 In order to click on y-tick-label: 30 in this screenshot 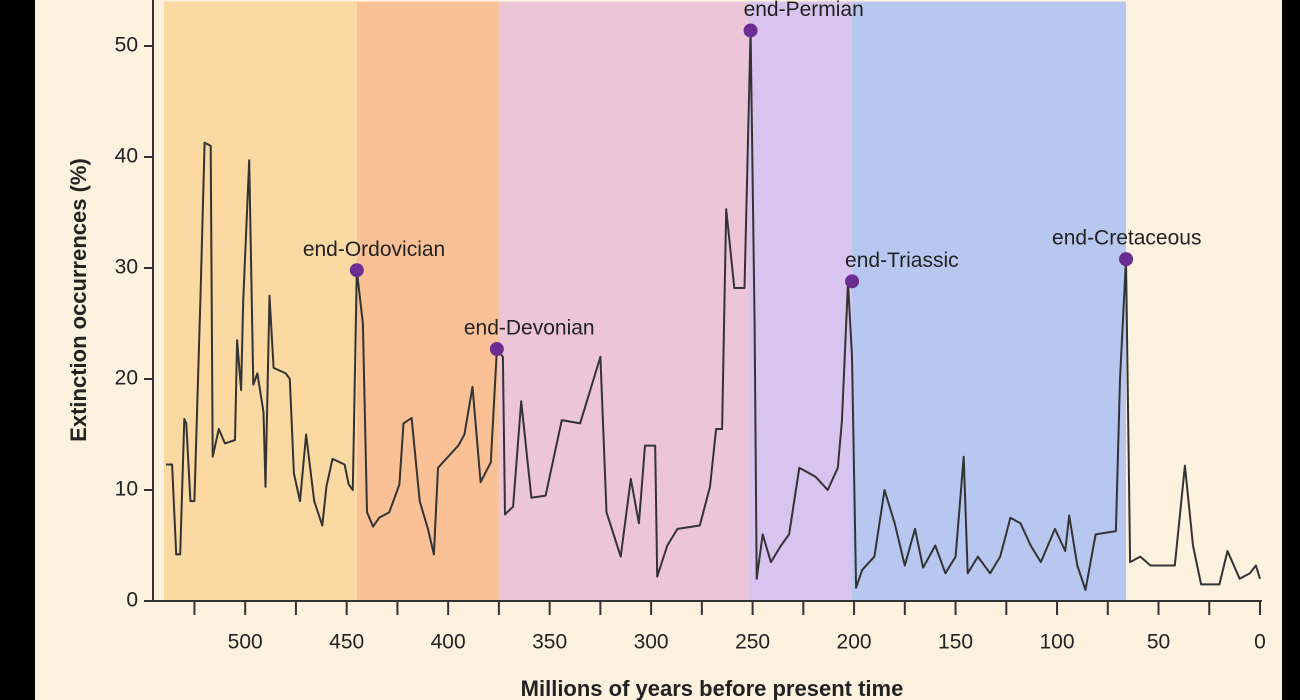, I will do `click(126, 267)`.